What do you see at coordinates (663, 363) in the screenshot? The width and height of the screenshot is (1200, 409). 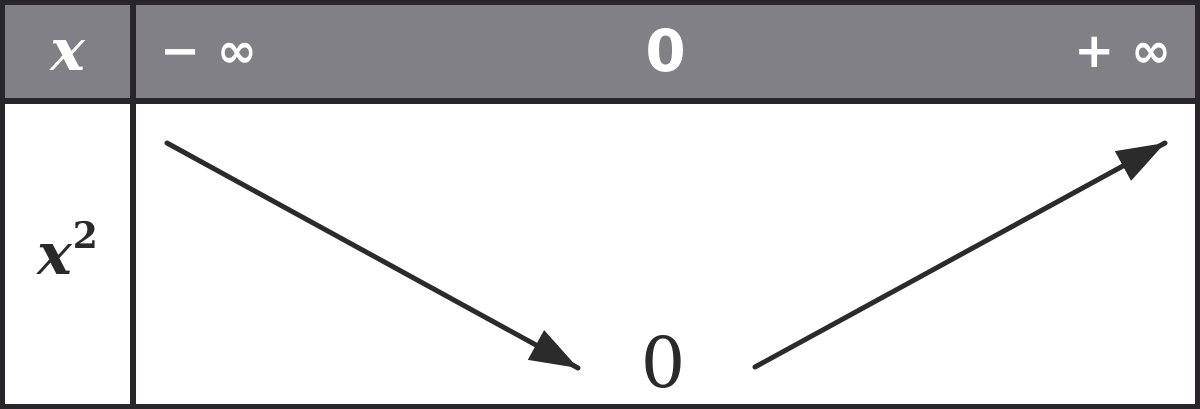 I see `minimum-value: 0` at bounding box center [663, 363].